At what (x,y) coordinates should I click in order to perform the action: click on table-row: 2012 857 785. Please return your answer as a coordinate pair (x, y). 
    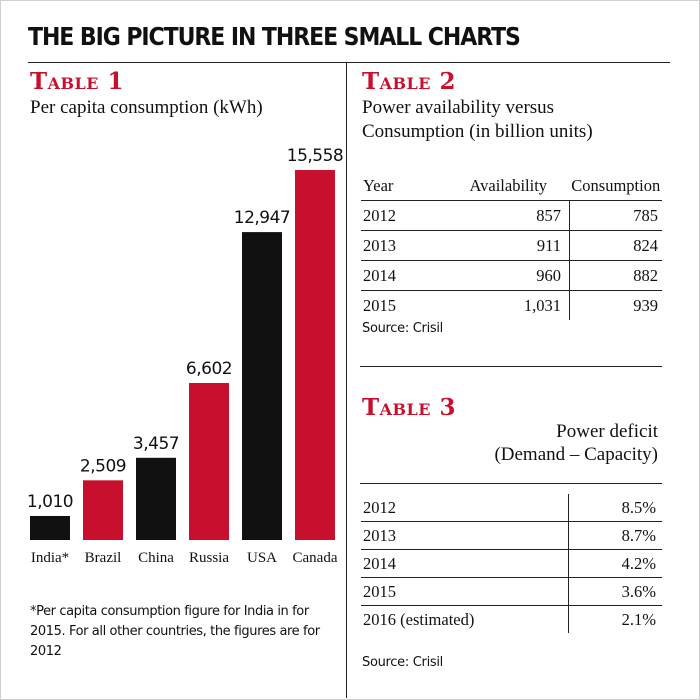
    Looking at the image, I should click on (511, 215).